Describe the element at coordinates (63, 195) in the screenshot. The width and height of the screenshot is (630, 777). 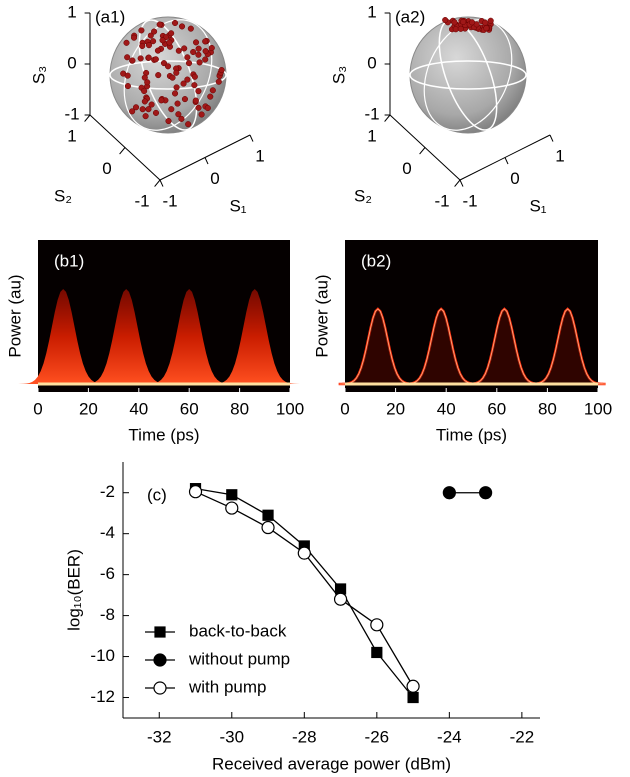
I see `axis-label: S₂` at that location.